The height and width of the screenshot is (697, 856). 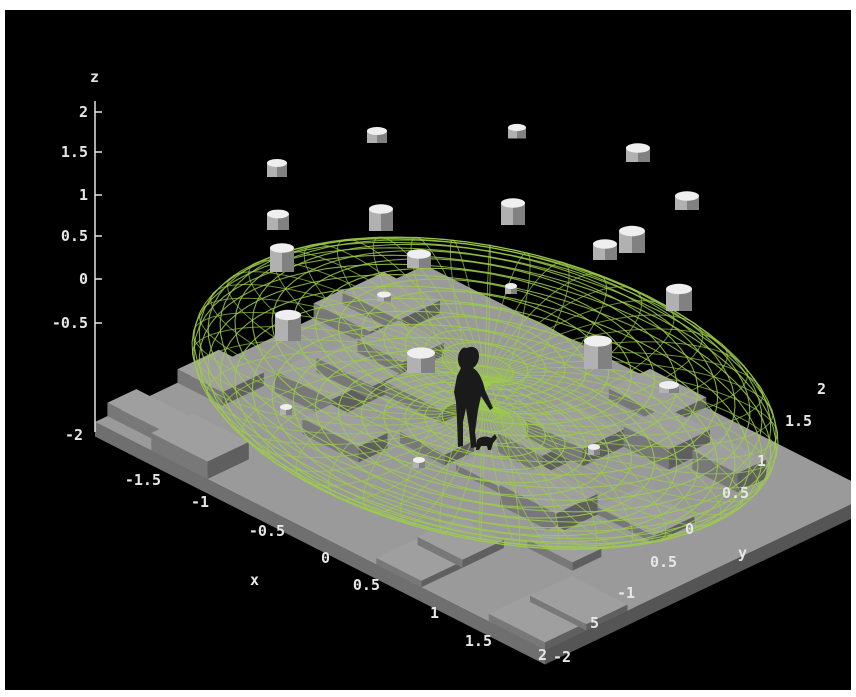 What do you see at coordinates (594, 623) in the screenshot?
I see `y-tick-label: 5` at bounding box center [594, 623].